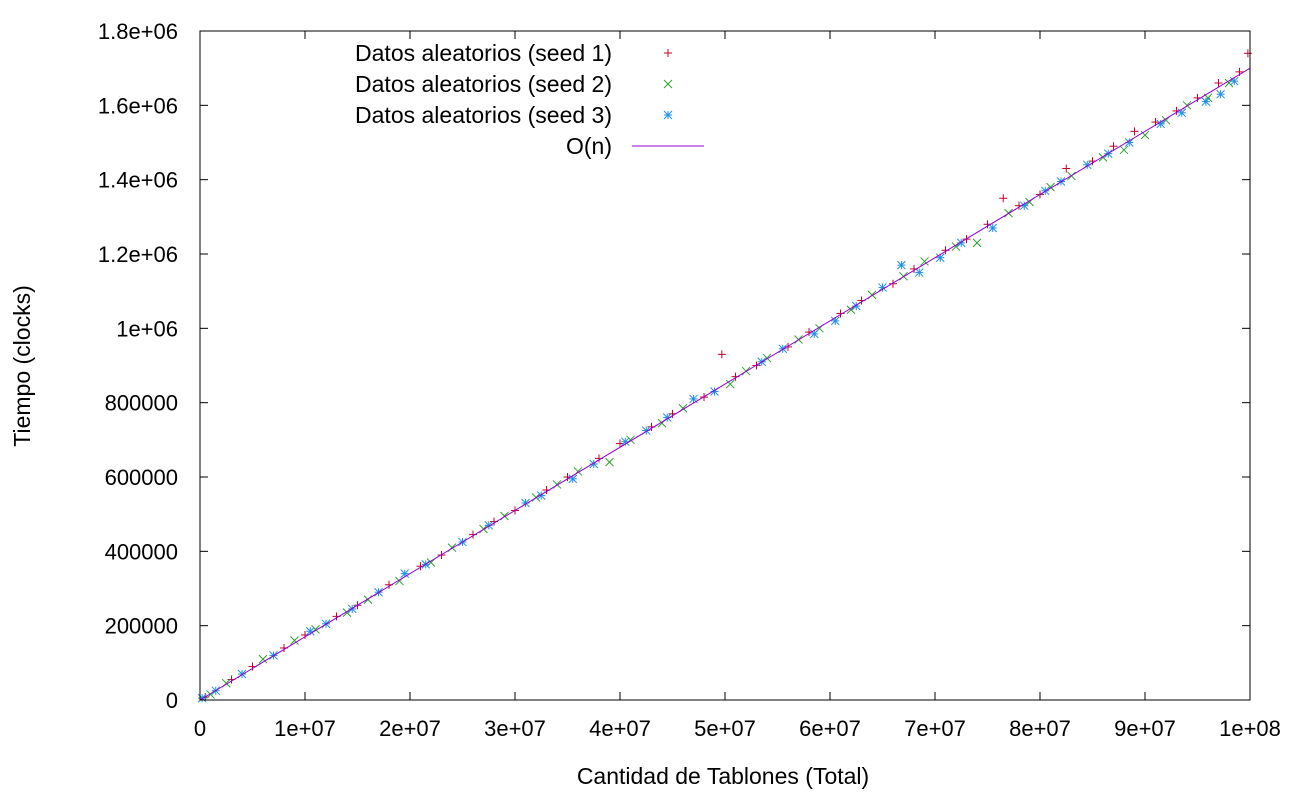 The image size is (1300, 800). What do you see at coordinates (305, 728) in the screenshot?
I see `x-tick-label: 1e+07` at bounding box center [305, 728].